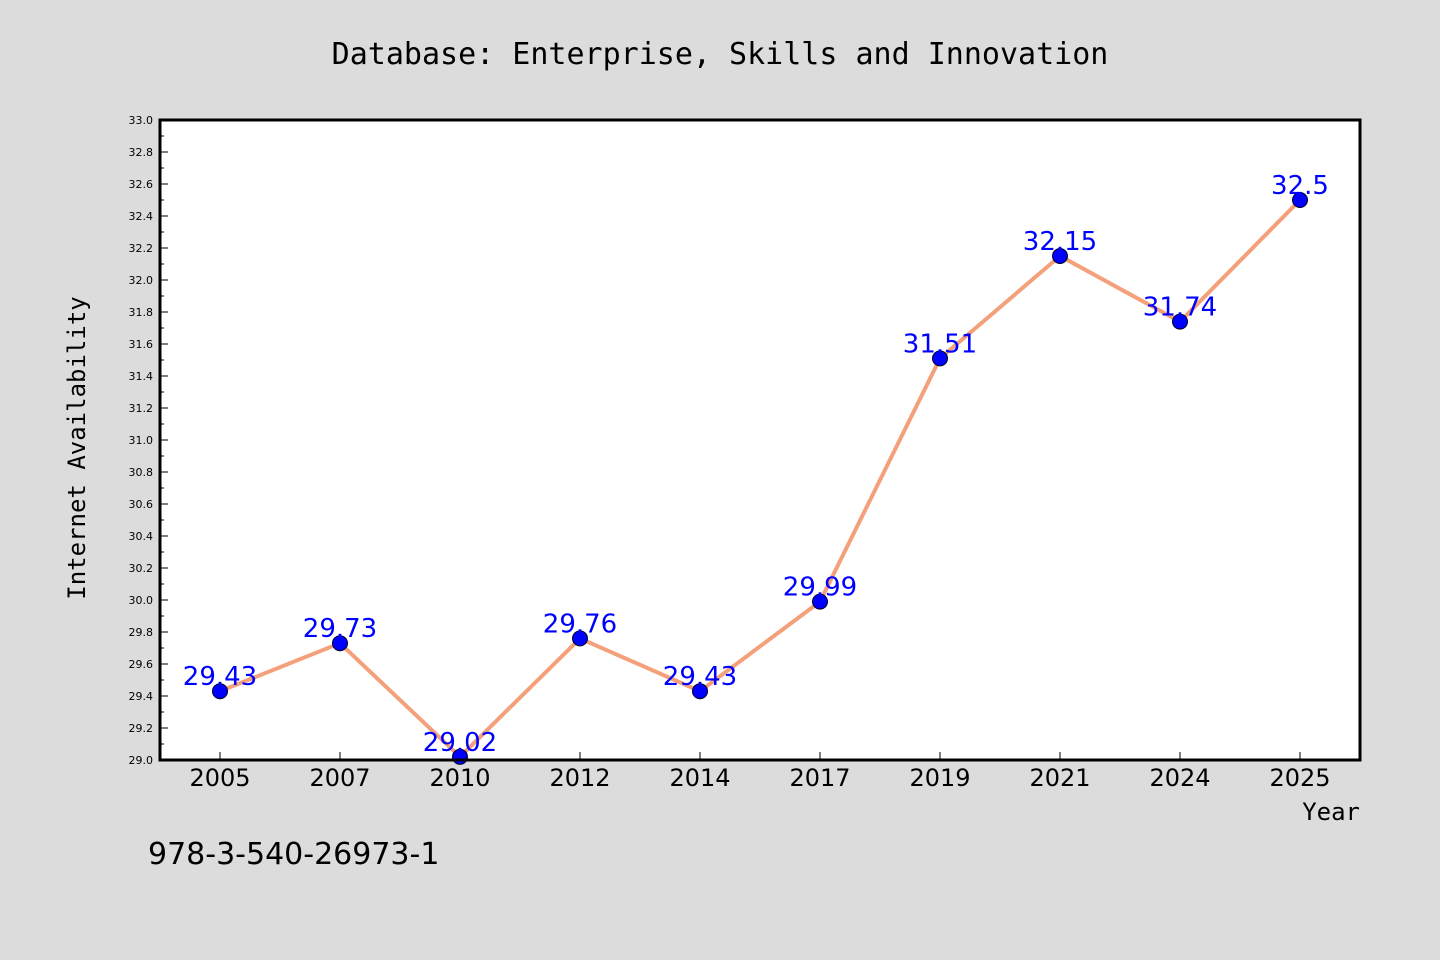  Describe the element at coordinates (141, 120) in the screenshot. I see `y-tick-label: 33.0` at that location.